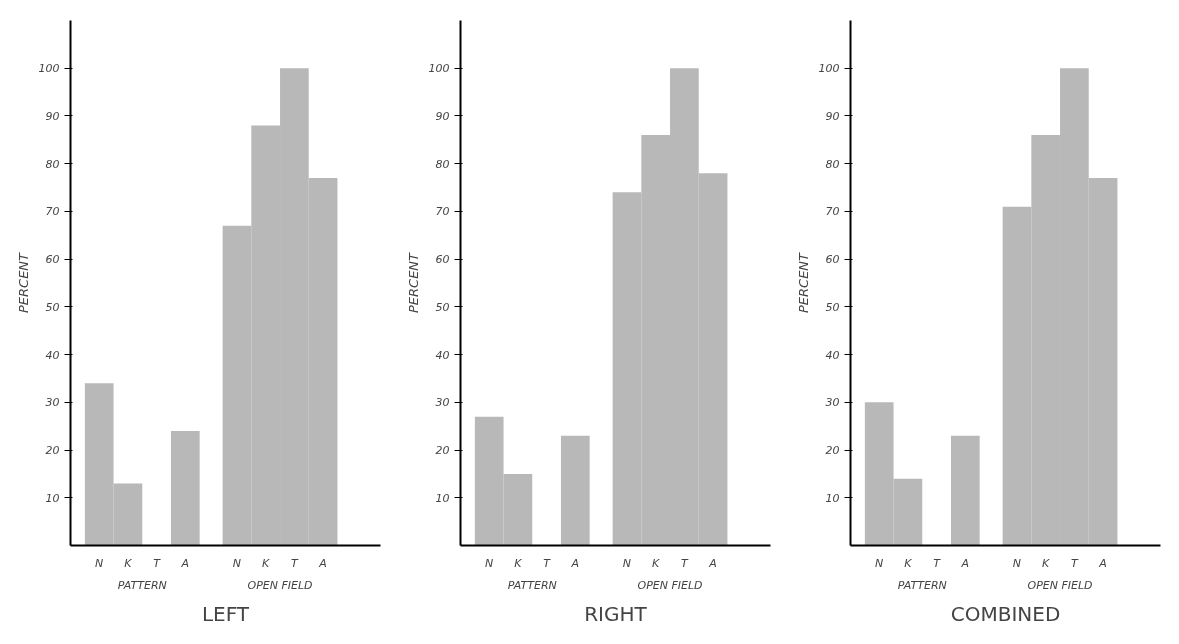  I want to click on text: RIGHT, so click(616, 613).